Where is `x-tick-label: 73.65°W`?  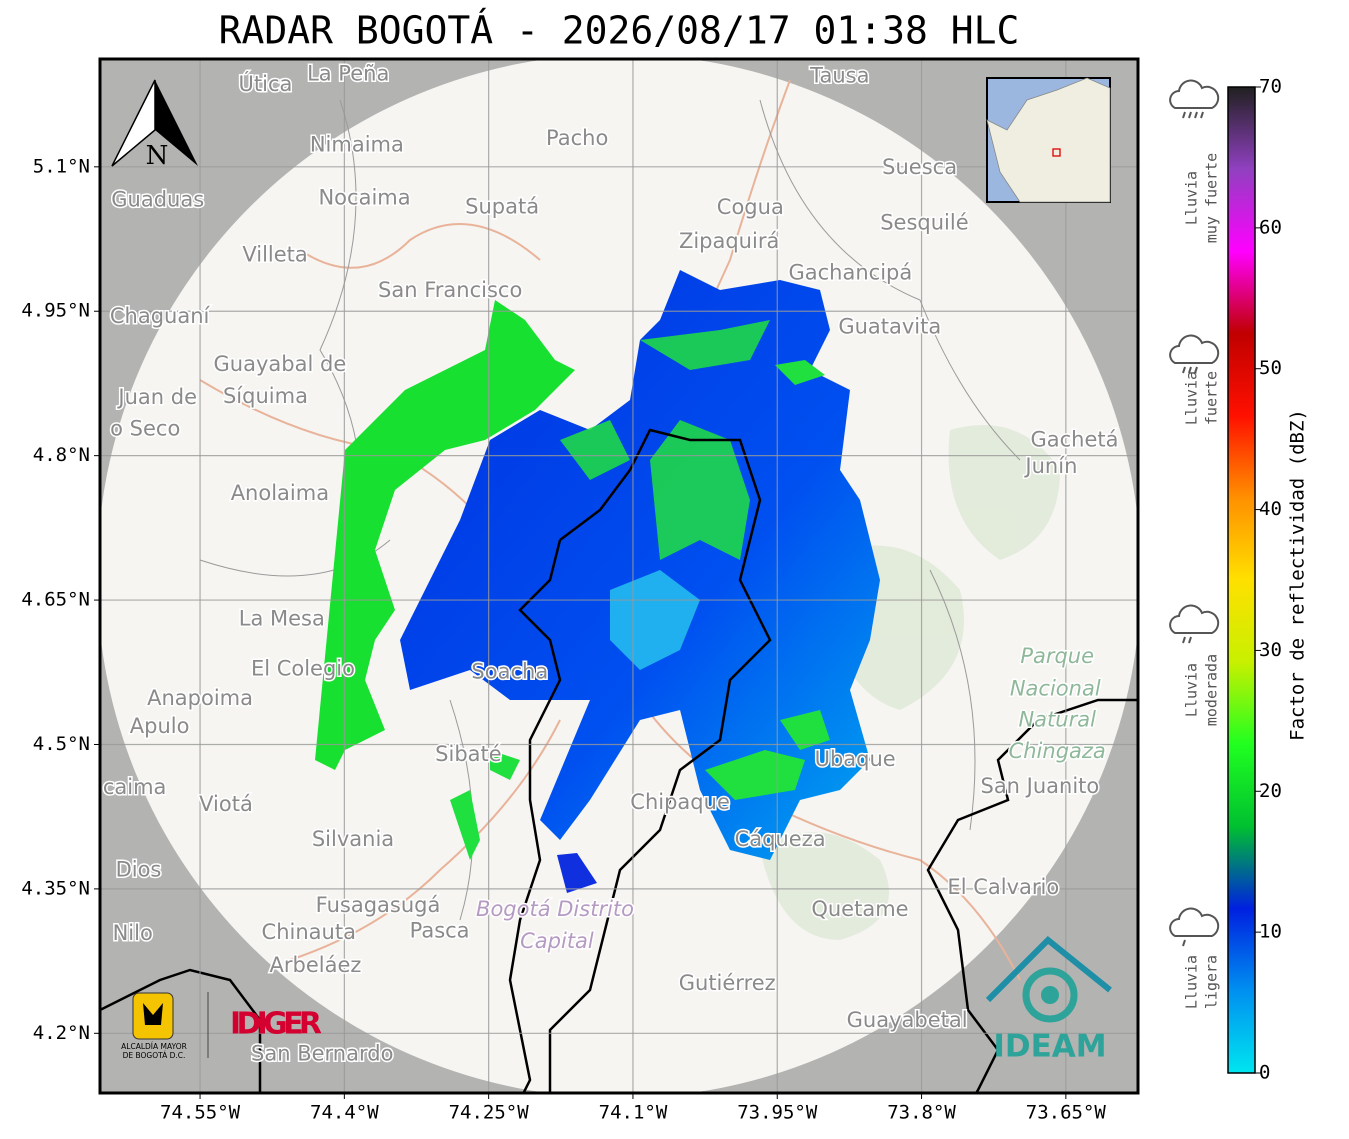
x-tick-label: 73.65°W is located at coordinates (1066, 1113).